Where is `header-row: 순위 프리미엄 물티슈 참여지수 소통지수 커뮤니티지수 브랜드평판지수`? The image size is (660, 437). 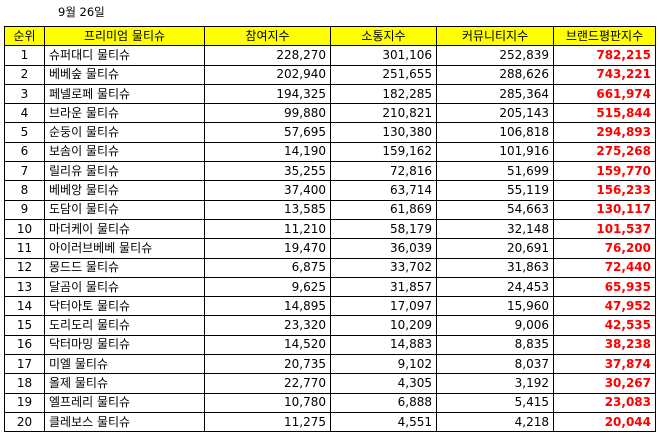
header-row: 순위 프리미엄 물티슈 참여지수 소통지수 커뮤니티지수 브랜드평판지수 is located at coordinates (330, 36).